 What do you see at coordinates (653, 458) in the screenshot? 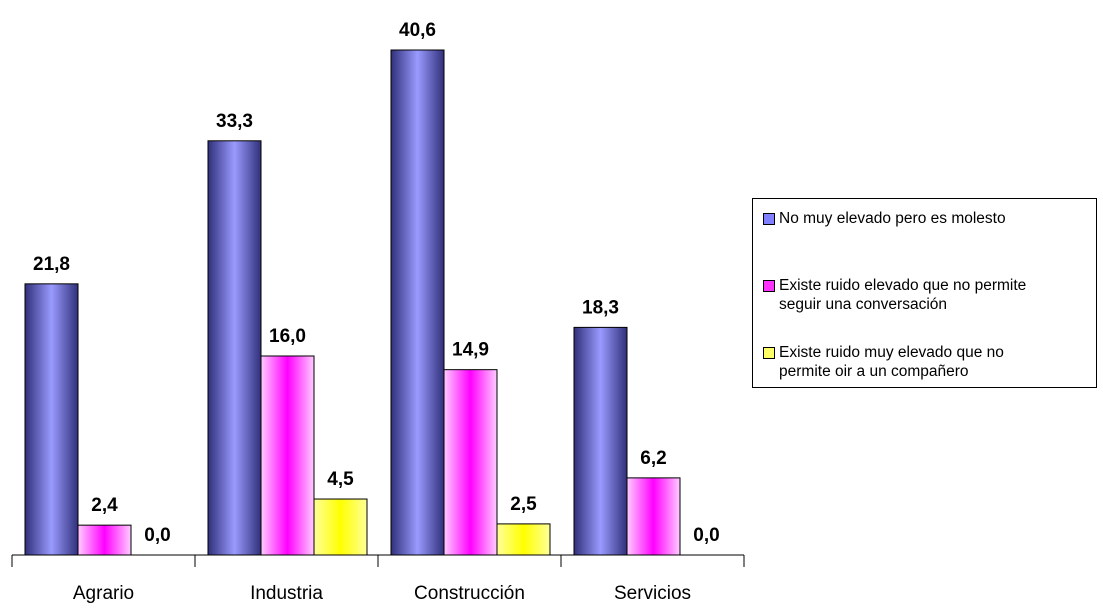
I see `value-label-servicios-series-2: 6,2` at bounding box center [653, 458].